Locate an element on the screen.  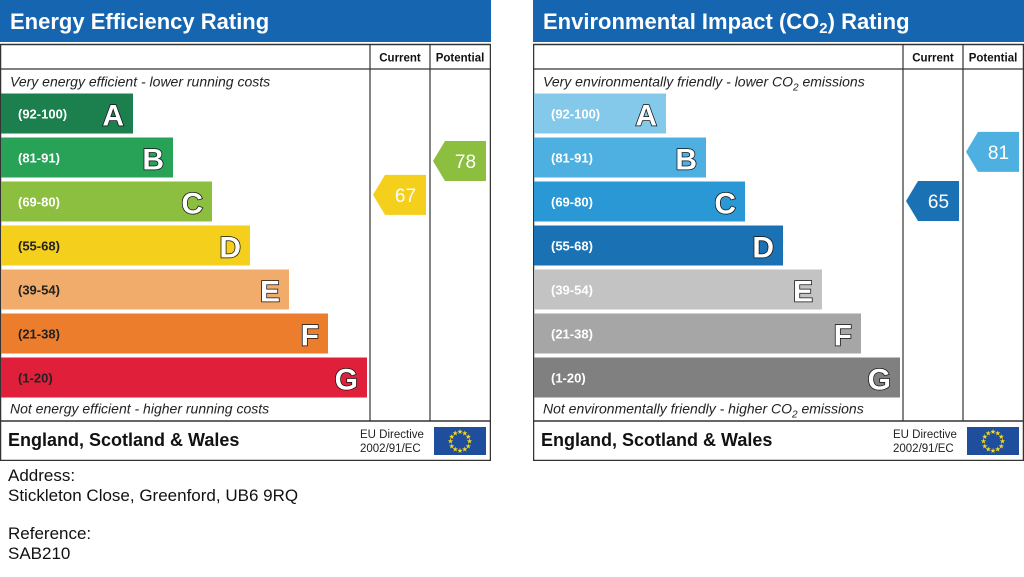
eer-band-A is located at coordinates (67, 113).